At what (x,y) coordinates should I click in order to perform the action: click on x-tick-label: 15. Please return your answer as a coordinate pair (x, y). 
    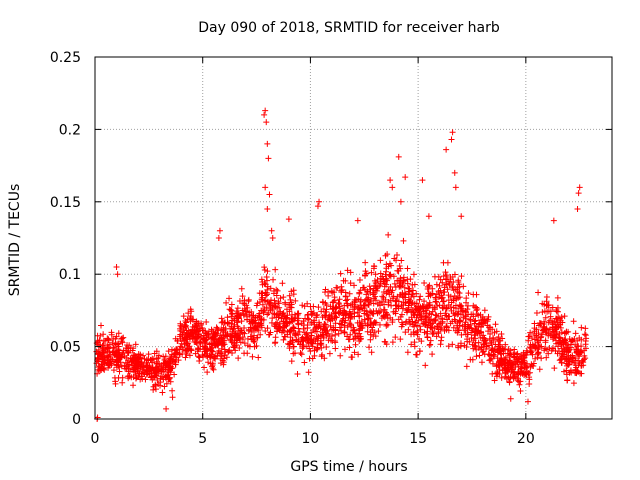
    Looking at the image, I should click on (418, 439).